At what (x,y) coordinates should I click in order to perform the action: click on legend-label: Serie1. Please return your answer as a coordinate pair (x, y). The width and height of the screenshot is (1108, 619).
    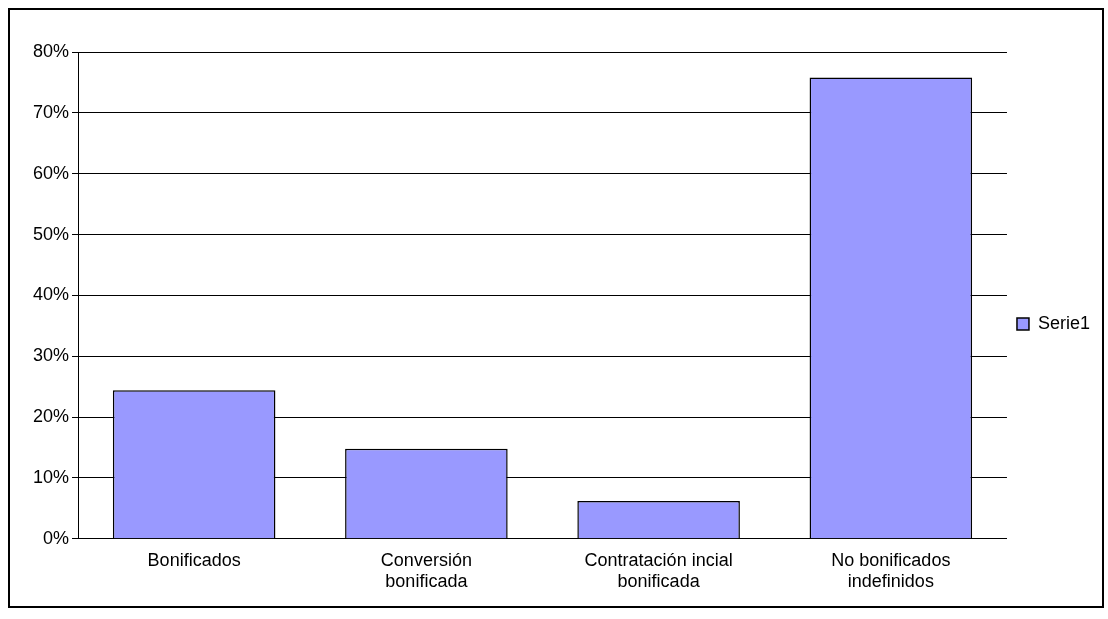
    Looking at the image, I should click on (1063, 322).